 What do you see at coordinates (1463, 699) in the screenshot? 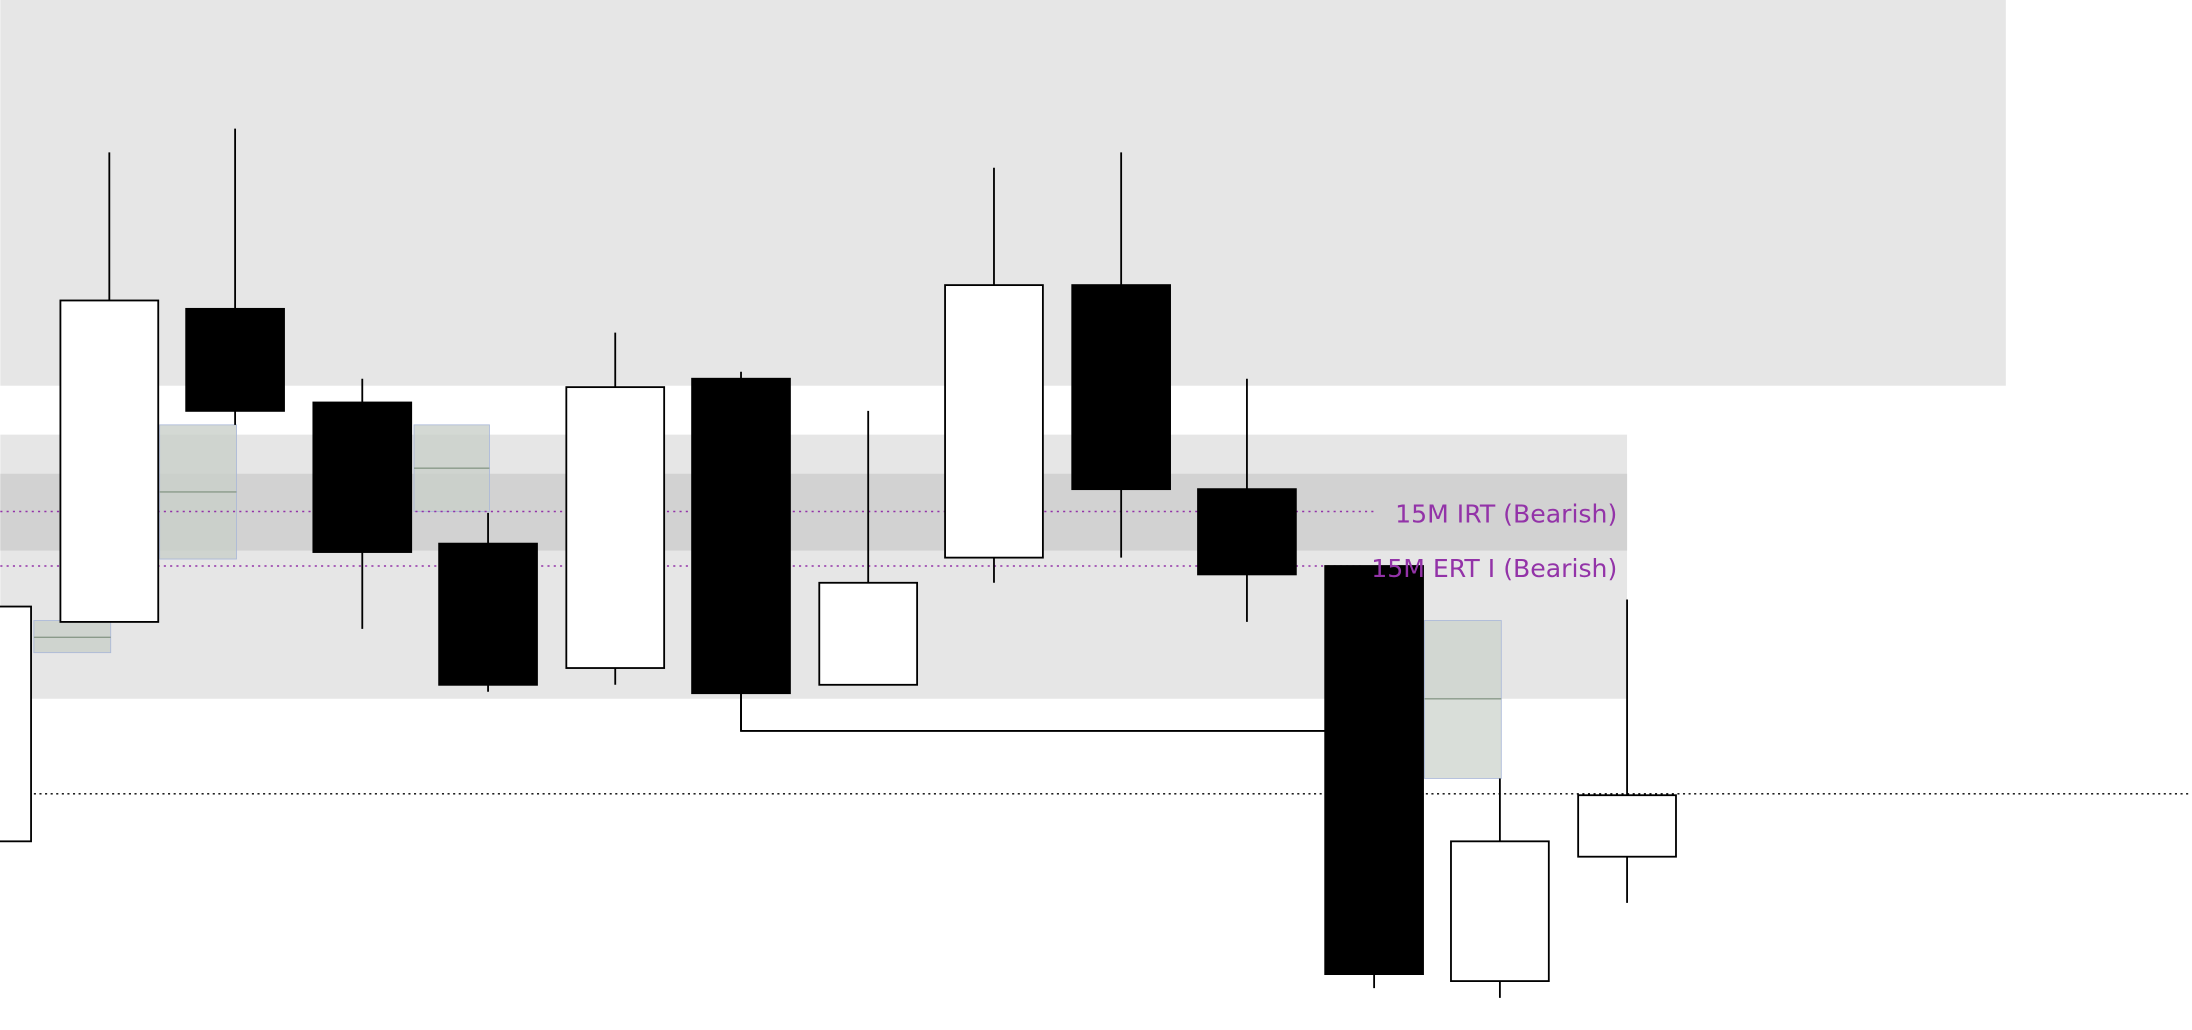
I see `fvg-box` at bounding box center [1463, 699].